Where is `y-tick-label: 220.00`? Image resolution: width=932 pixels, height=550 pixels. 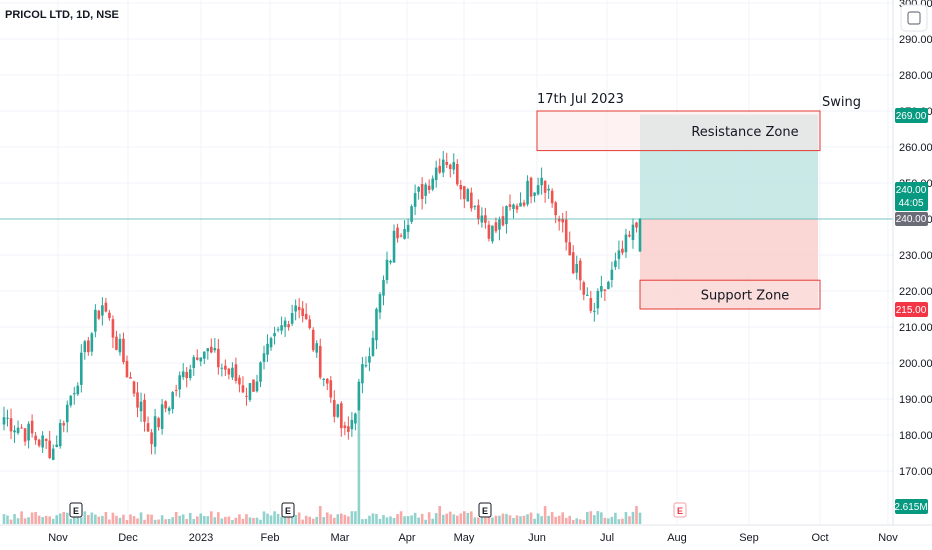 y-tick-label: 220.00 is located at coordinates (915, 292).